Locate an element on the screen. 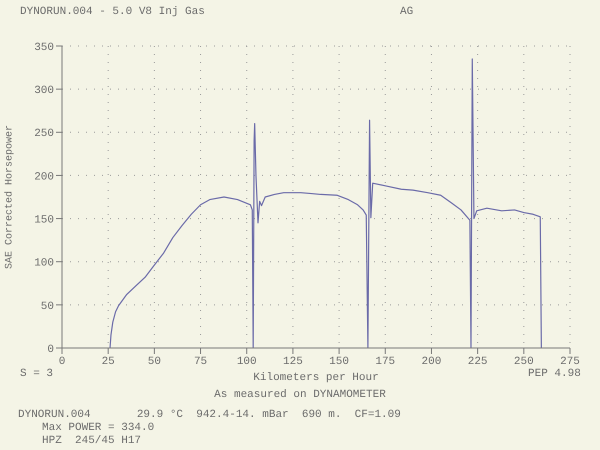 This screenshot has height=450, width=600. text: S = 3 is located at coordinates (37, 374).